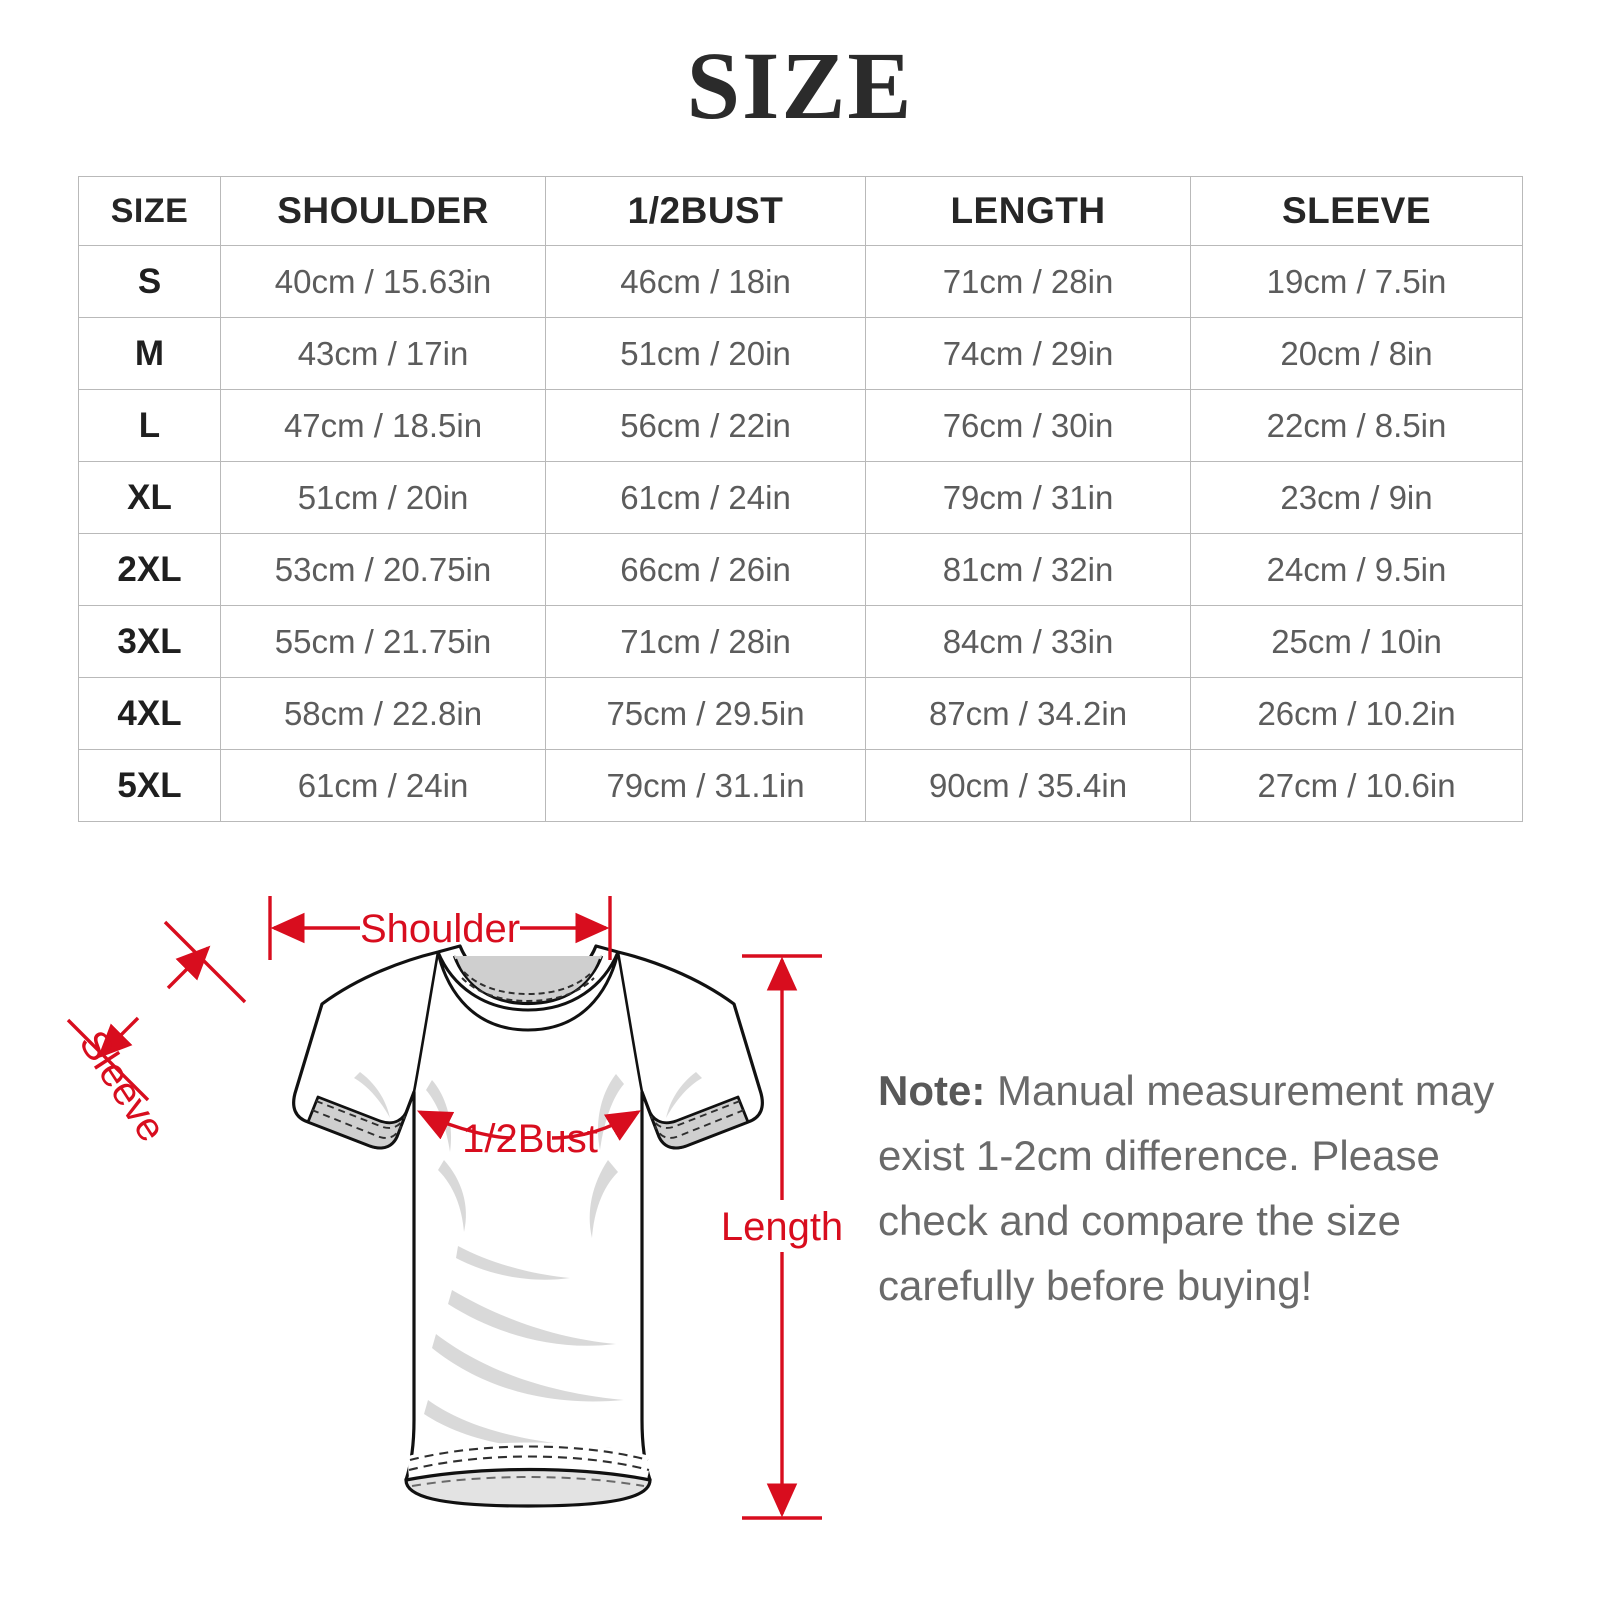 This screenshot has width=1600, height=1600. Describe the element at coordinates (705, 569) in the screenshot. I see `cell-bust: 66cm / 26in` at that location.